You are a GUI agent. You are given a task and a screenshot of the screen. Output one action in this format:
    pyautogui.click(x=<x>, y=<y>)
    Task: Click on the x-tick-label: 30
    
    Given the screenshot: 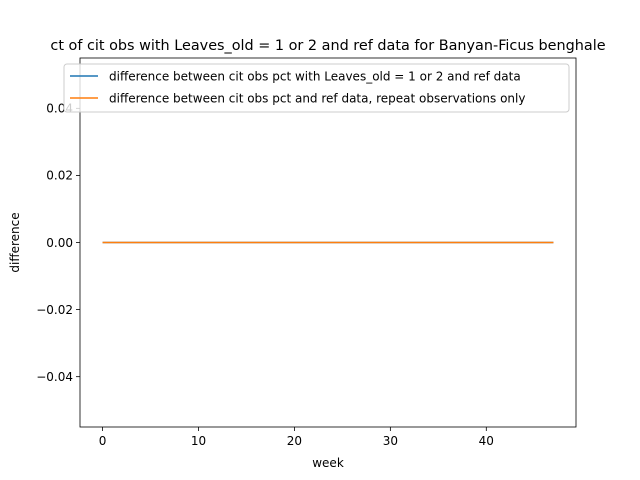 What is the action you would take?
    pyautogui.click(x=390, y=441)
    